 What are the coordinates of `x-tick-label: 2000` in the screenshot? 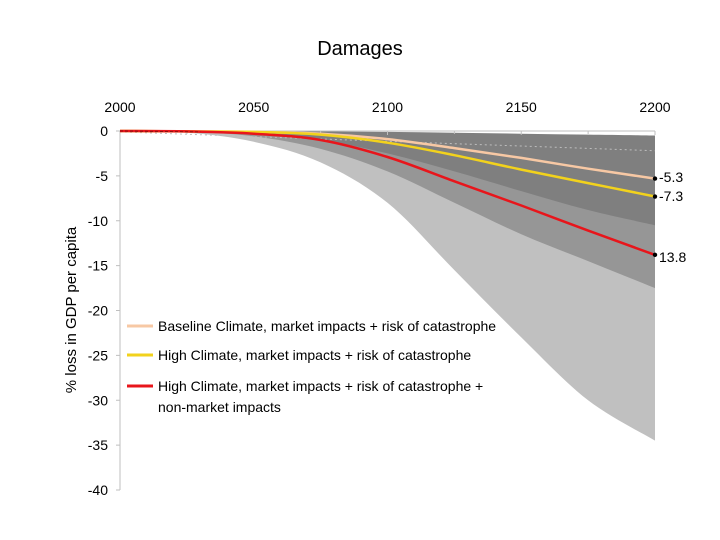 It's located at (119, 107).